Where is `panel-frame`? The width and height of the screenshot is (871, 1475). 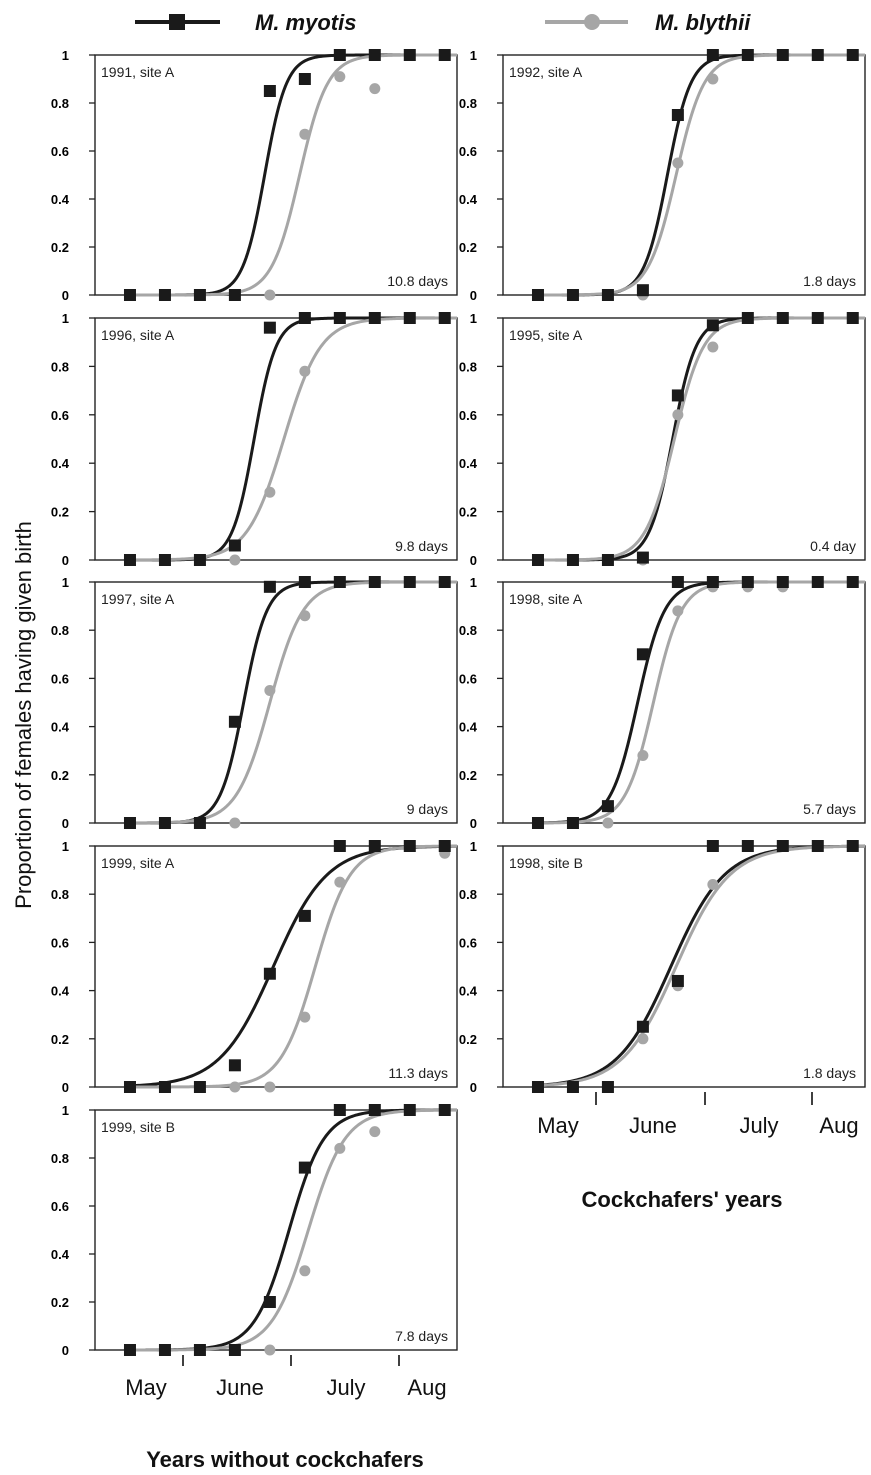
panel-frame is located at coordinates (276, 702).